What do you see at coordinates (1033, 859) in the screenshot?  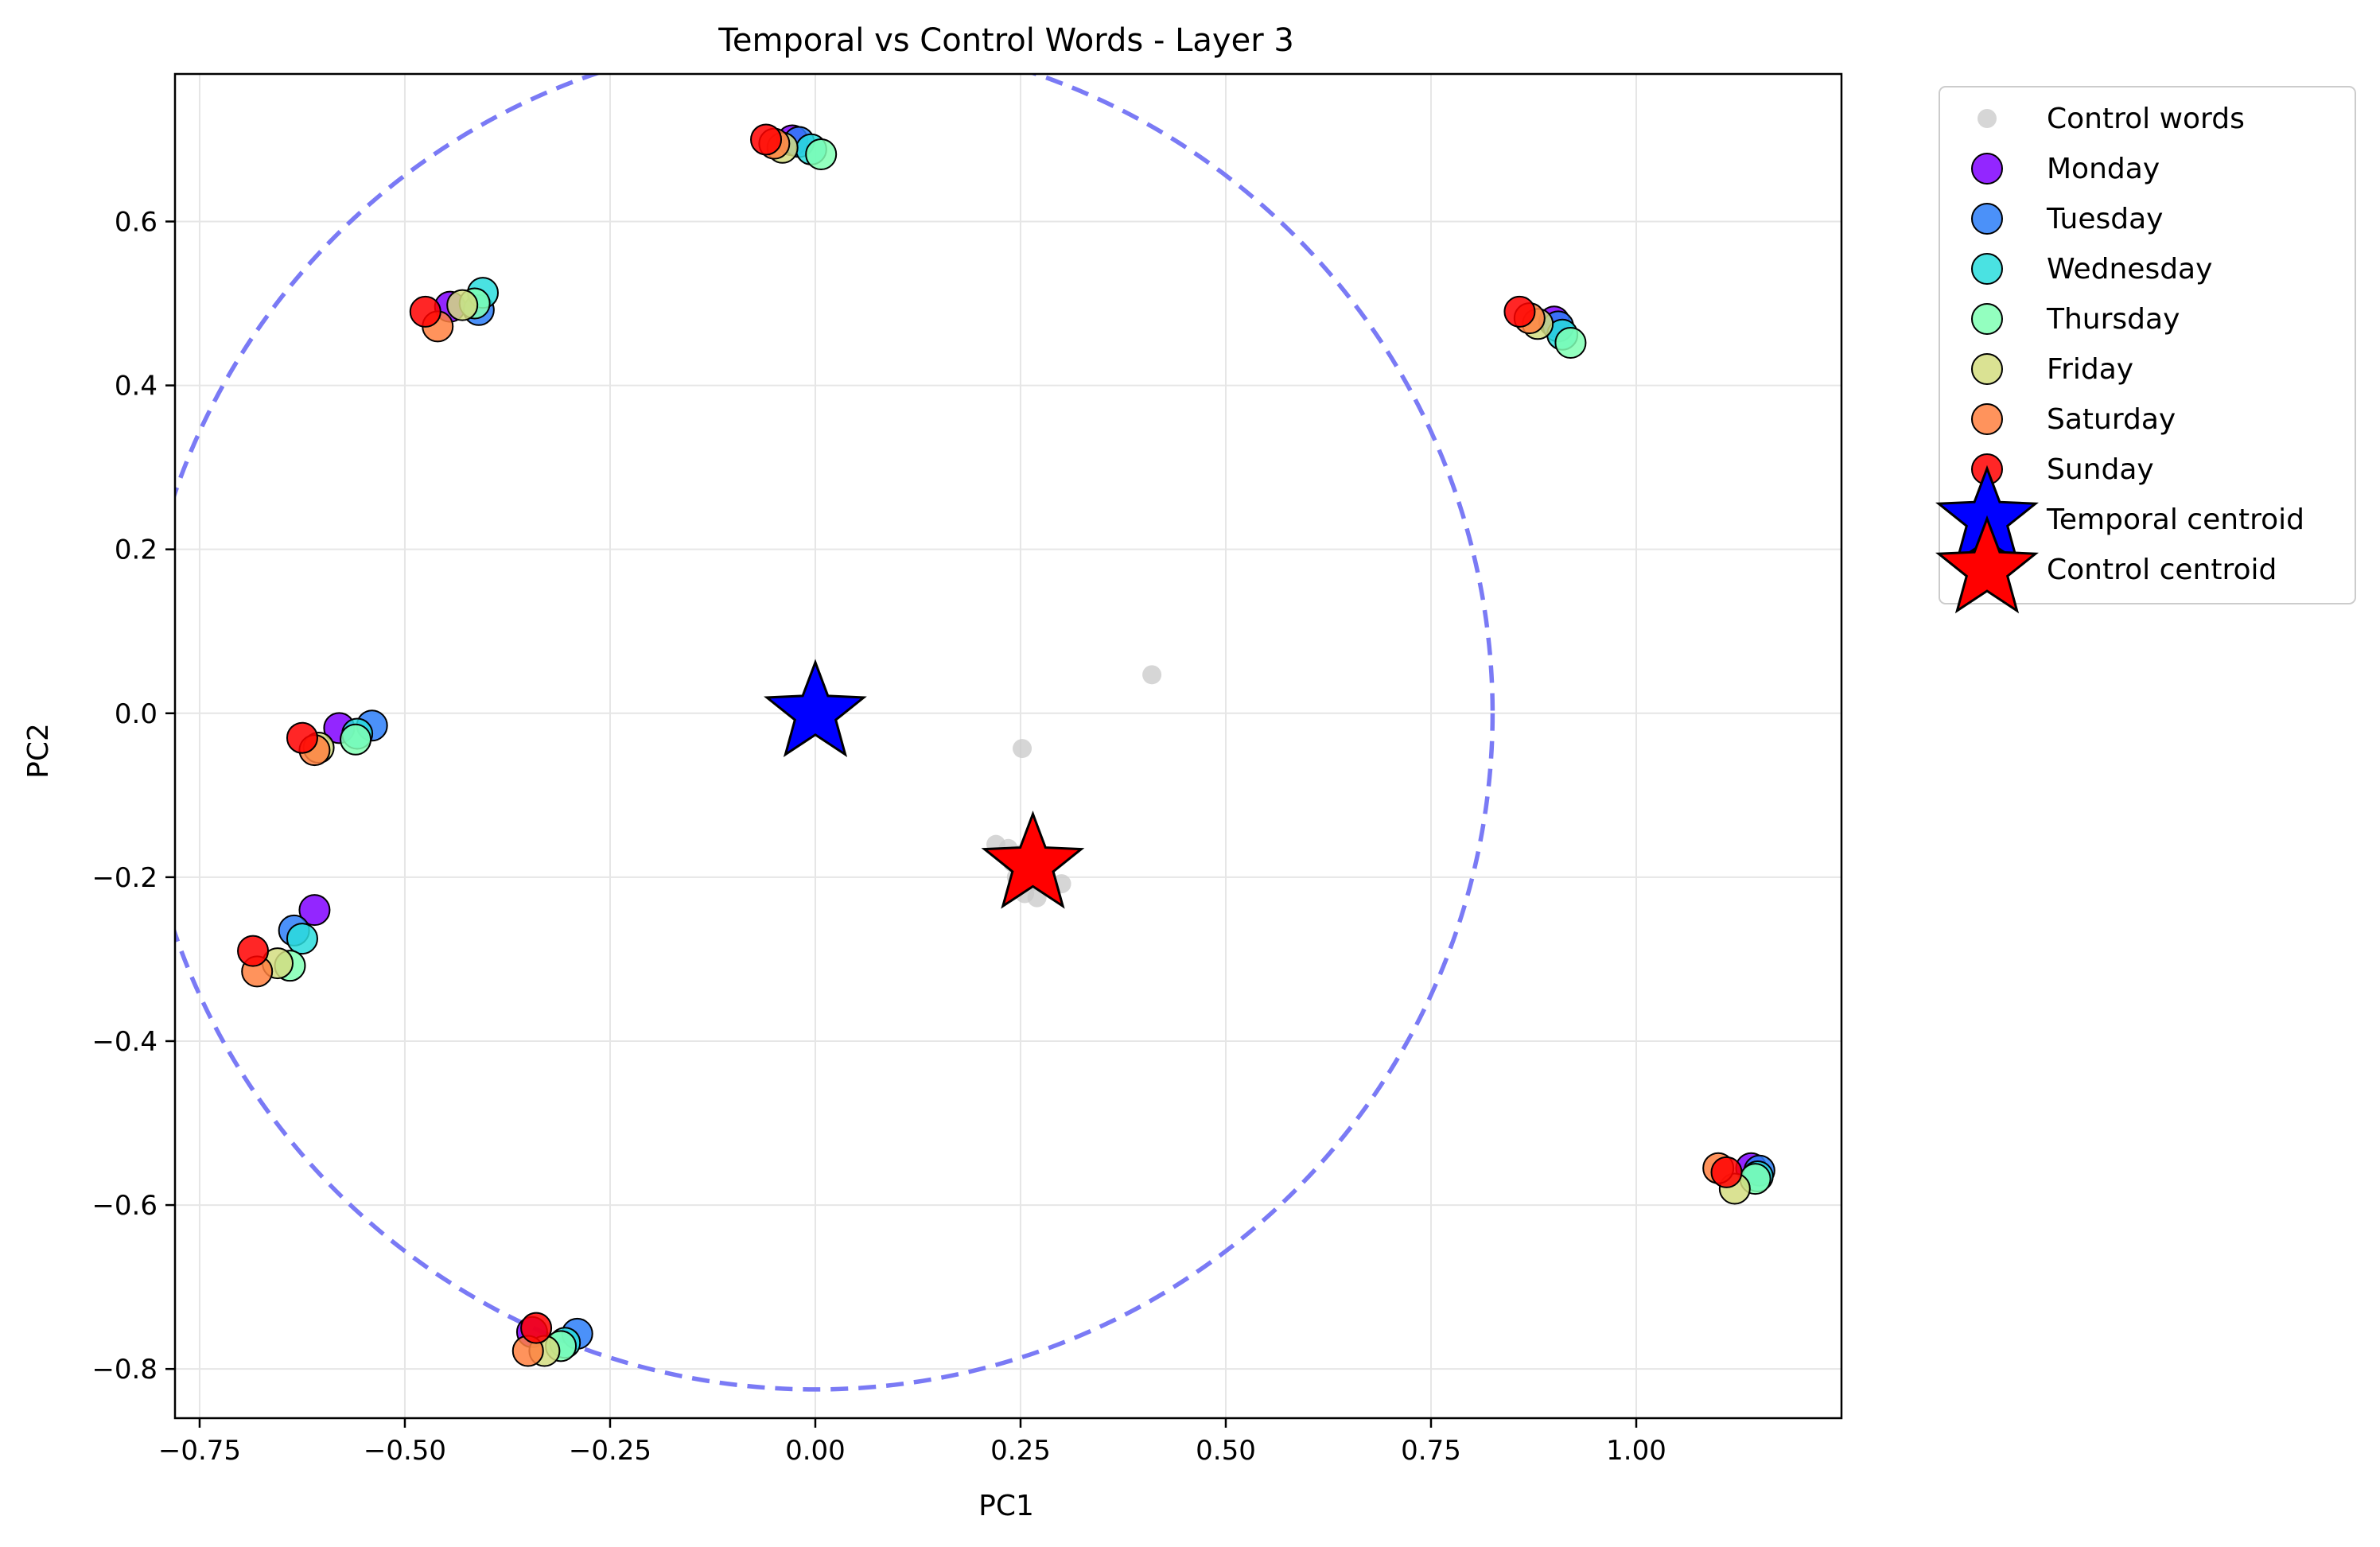 I see `control-centroid-marker` at bounding box center [1033, 859].